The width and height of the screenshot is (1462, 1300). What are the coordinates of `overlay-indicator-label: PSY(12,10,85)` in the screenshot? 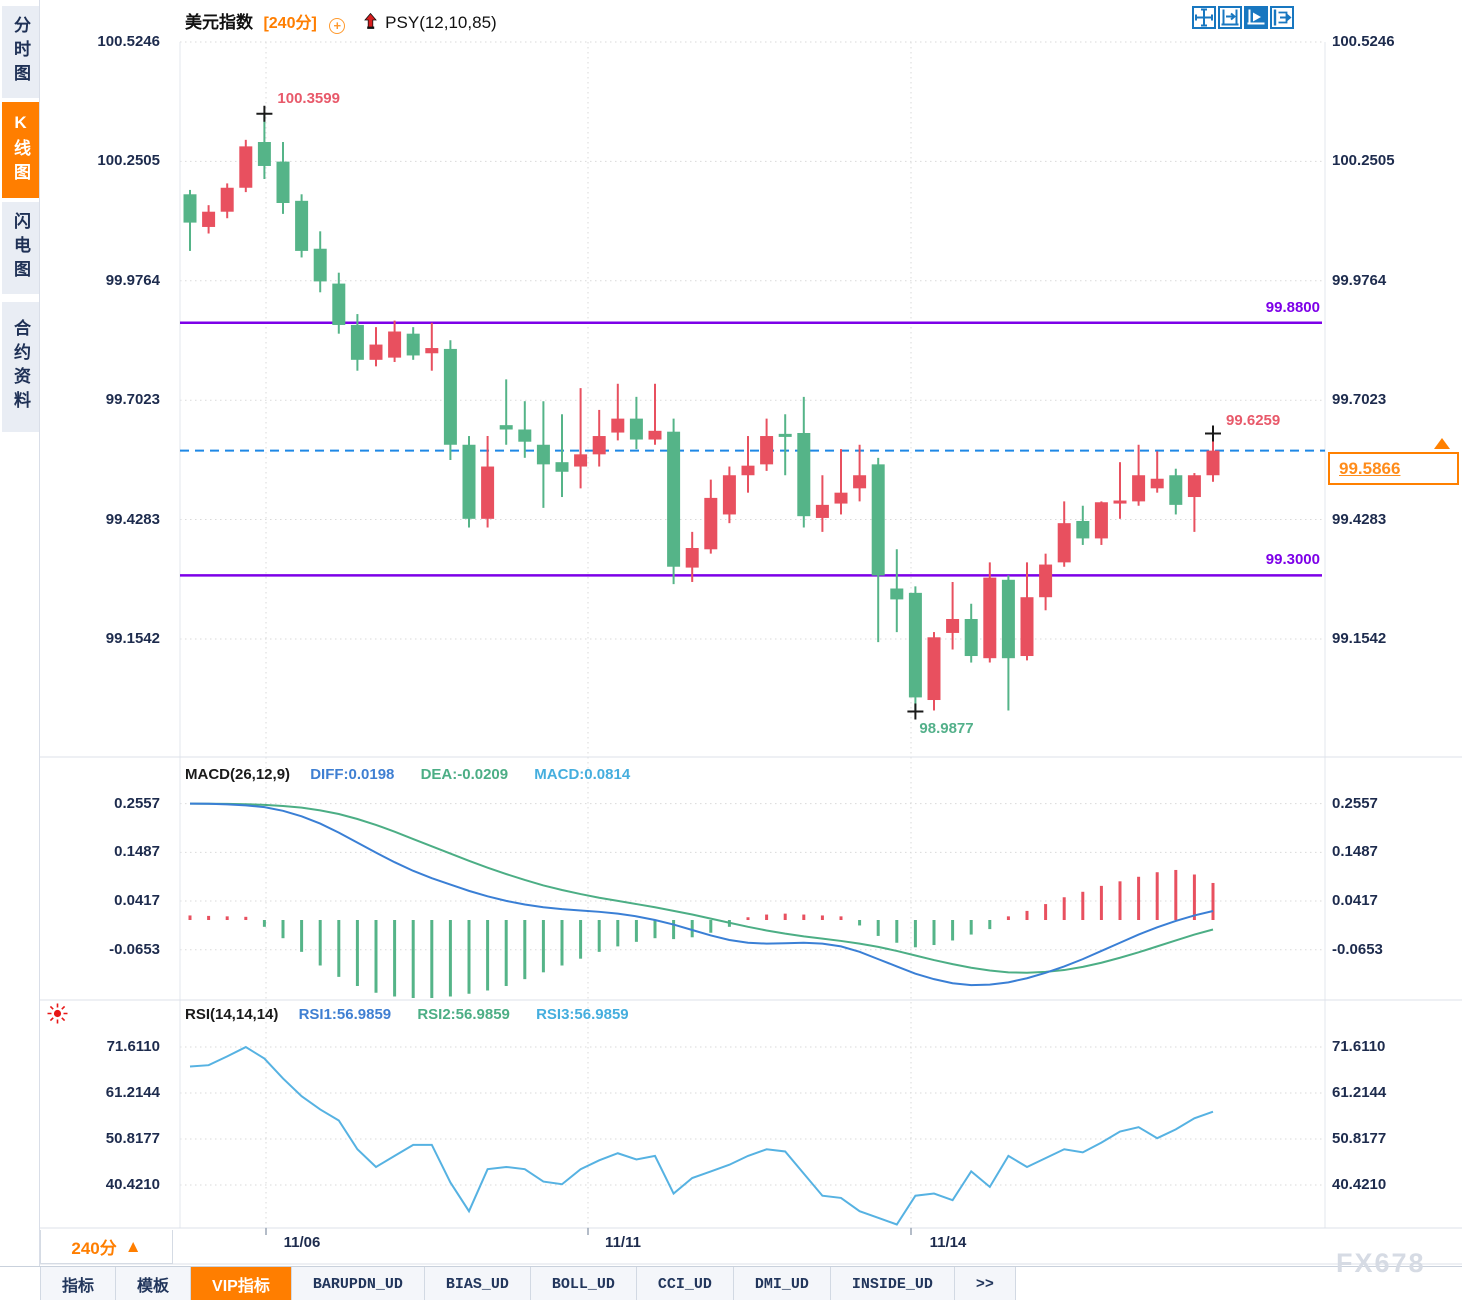 It's located at (441, 22).